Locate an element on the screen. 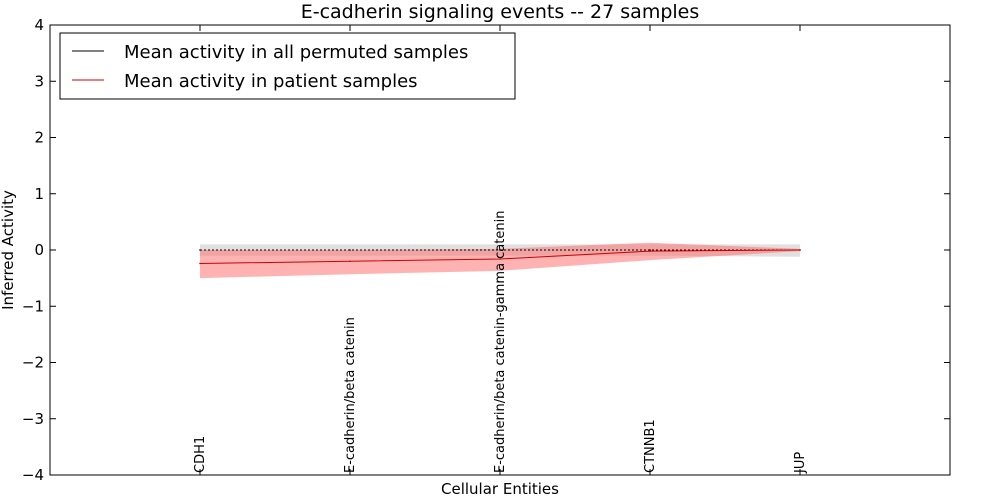  y-tick-label: −3 is located at coordinates (33, 419).